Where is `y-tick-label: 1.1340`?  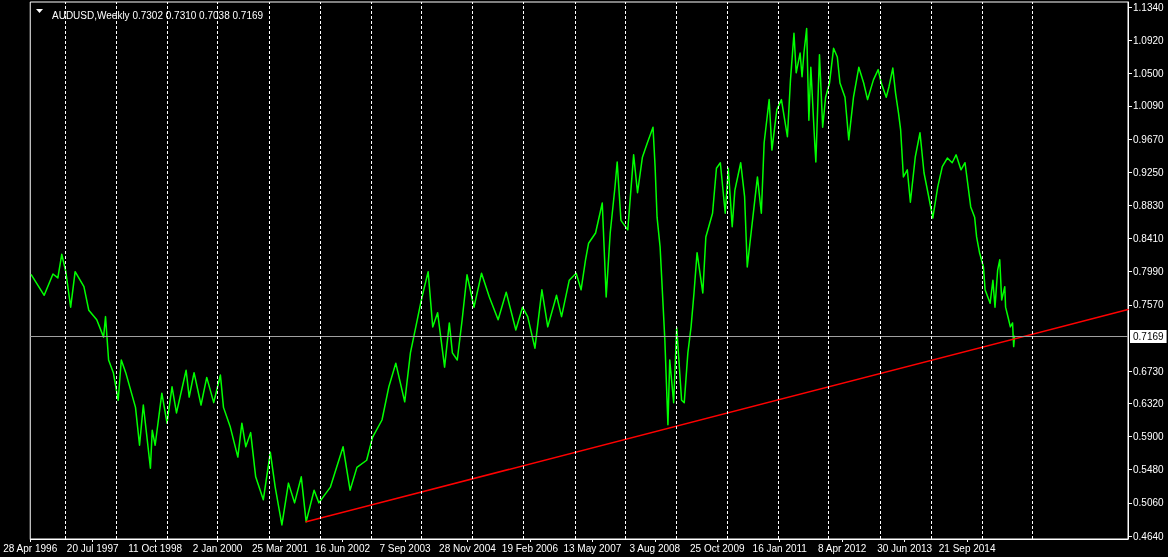 y-tick-label: 1.1340 is located at coordinates (1149, 7).